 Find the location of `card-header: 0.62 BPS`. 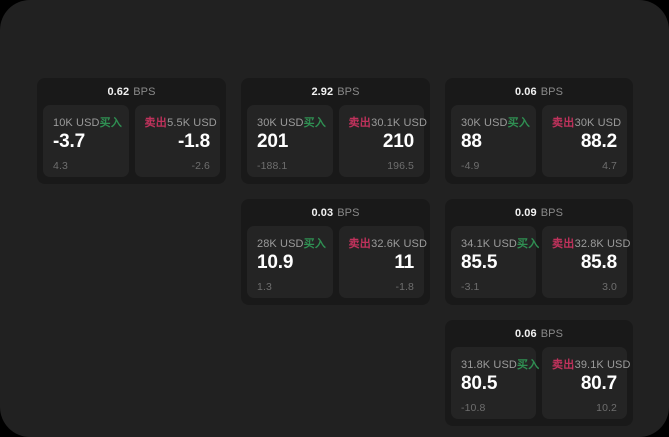

card-header: 0.62 BPS is located at coordinates (131, 92).